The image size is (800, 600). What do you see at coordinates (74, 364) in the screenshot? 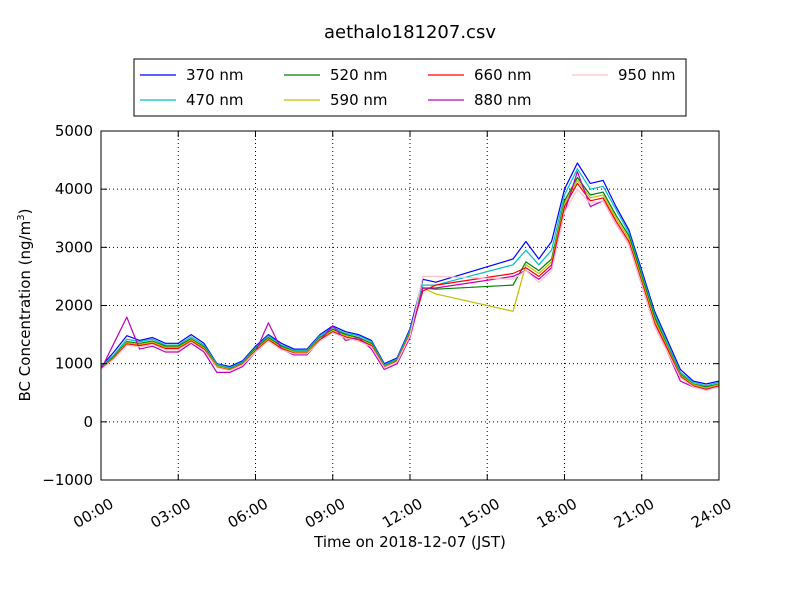
I see `y-tick-label: 1000` at bounding box center [74, 364].